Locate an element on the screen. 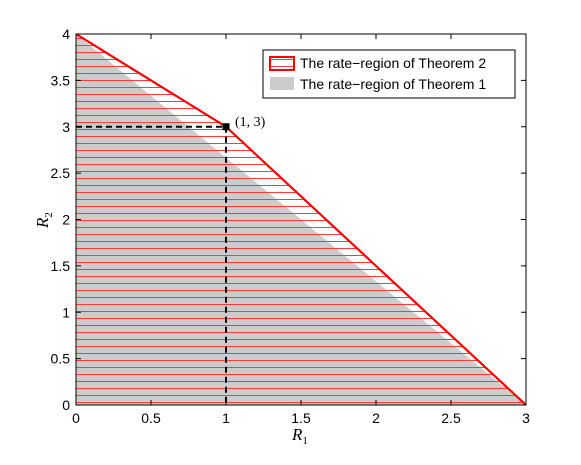  x-tick-label: 3 is located at coordinates (526, 418).